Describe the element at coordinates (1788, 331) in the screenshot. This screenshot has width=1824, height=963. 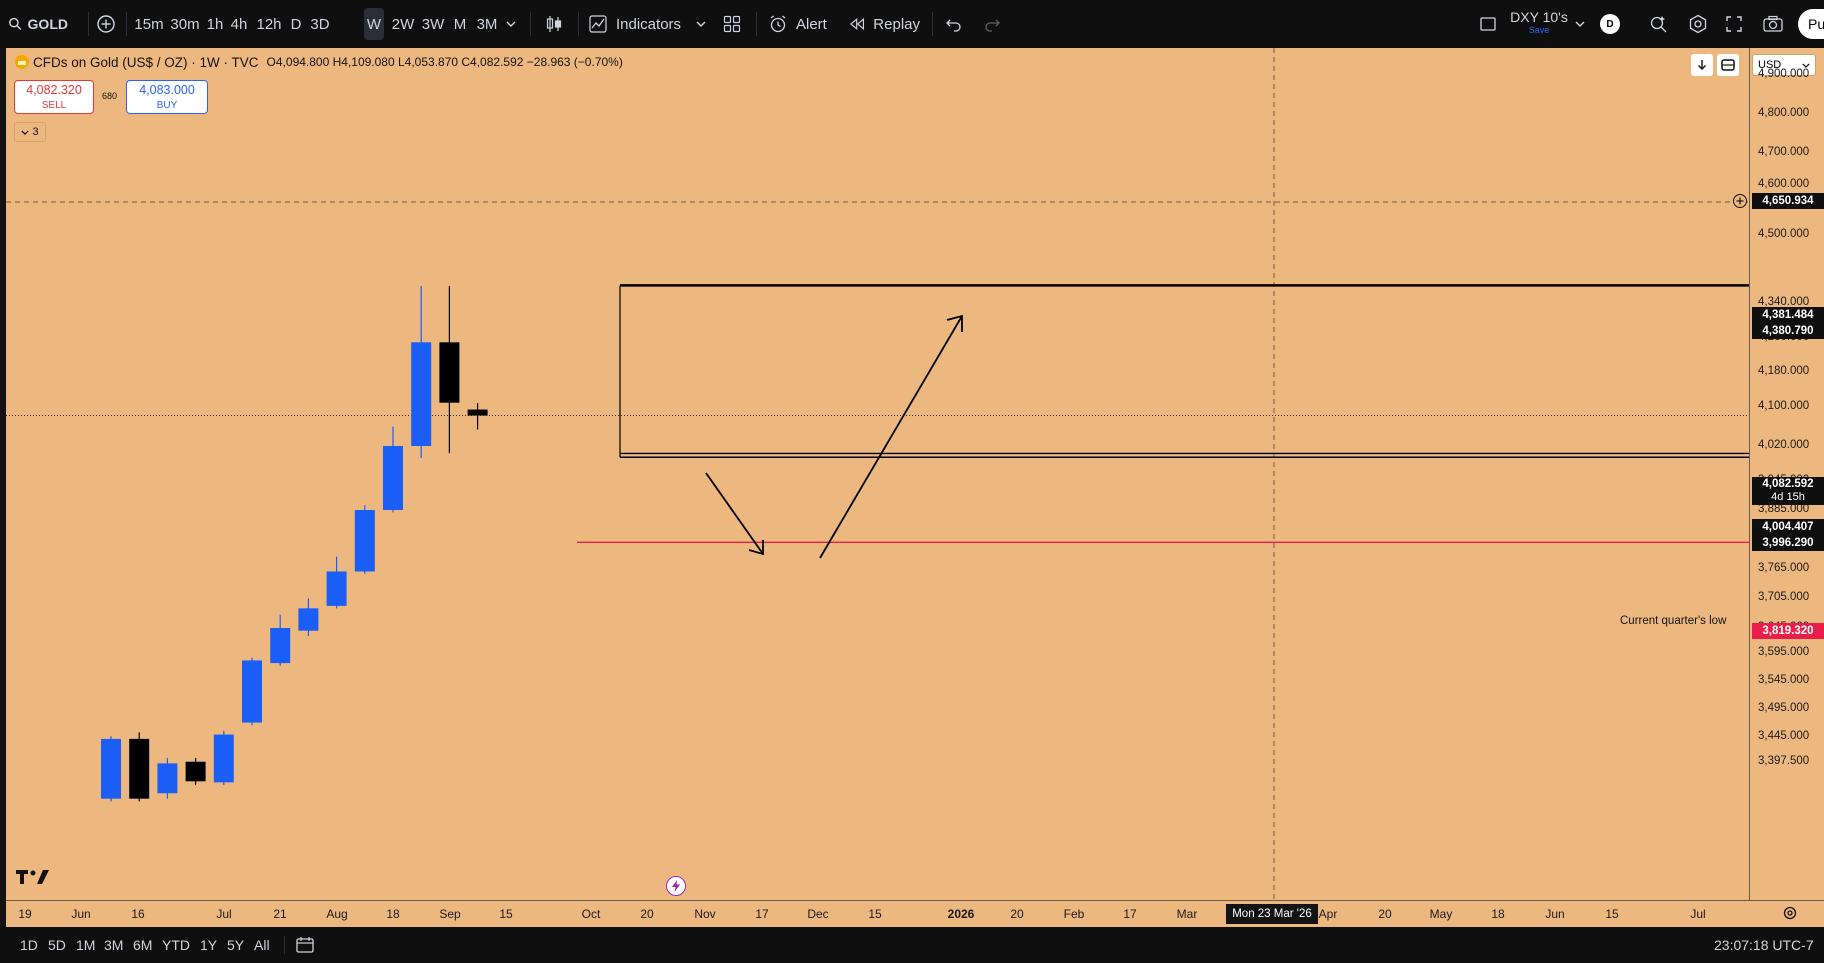
I see `box-top-line-price-tag: 4,380.790` at that location.